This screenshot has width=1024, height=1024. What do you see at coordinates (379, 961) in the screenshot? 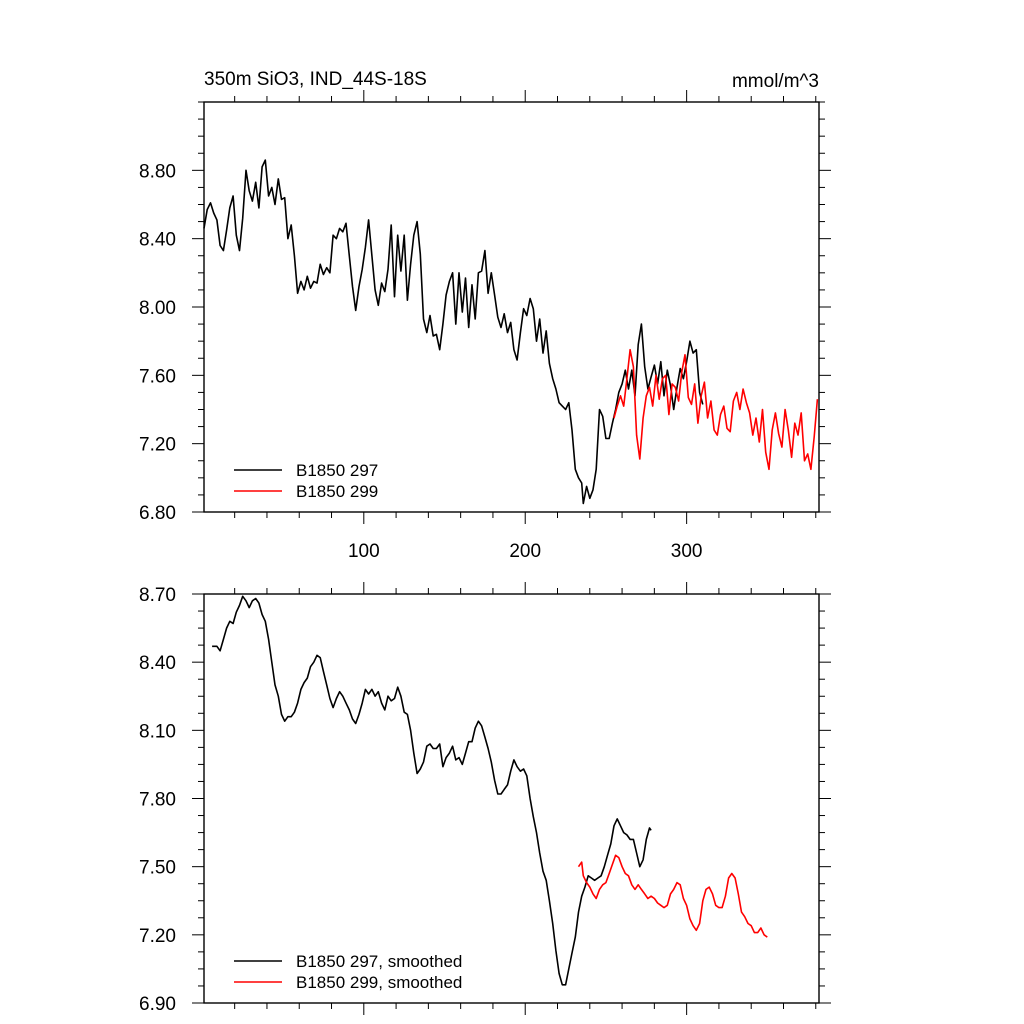
I see `legend-label: B1850 297, smoothed` at bounding box center [379, 961].